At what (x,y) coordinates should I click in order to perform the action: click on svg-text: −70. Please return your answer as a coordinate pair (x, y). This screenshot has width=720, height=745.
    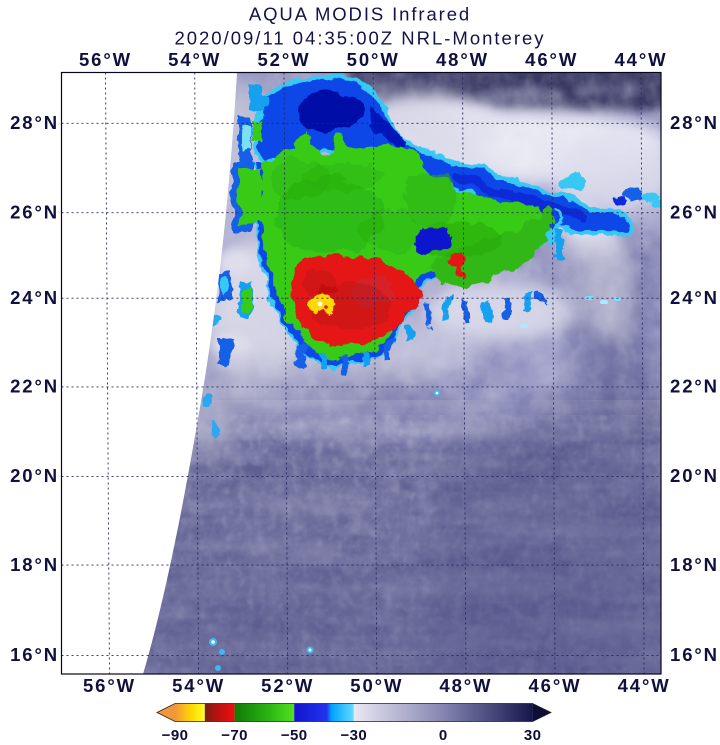
    Looking at the image, I should click on (234, 735).